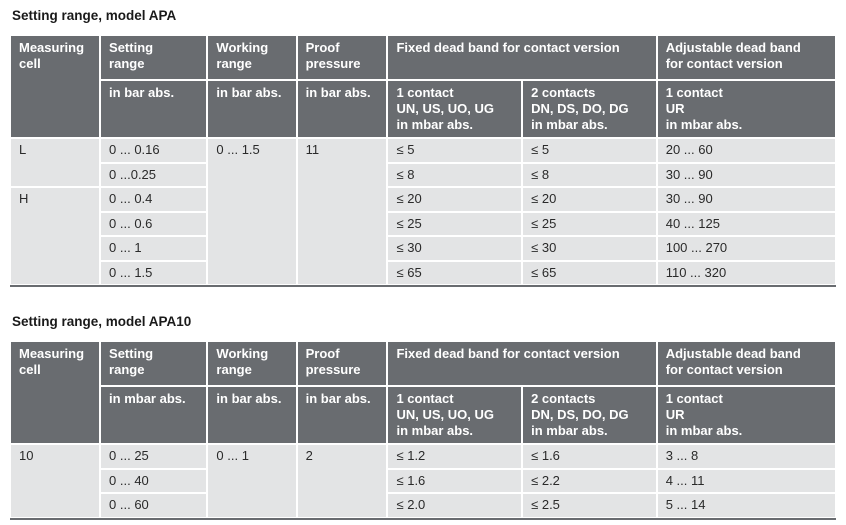 The height and width of the screenshot is (525, 846). Describe the element at coordinates (589, 480) in the screenshot. I see `cell-fixed-dead-band-2: ≤ 2.2` at that location.